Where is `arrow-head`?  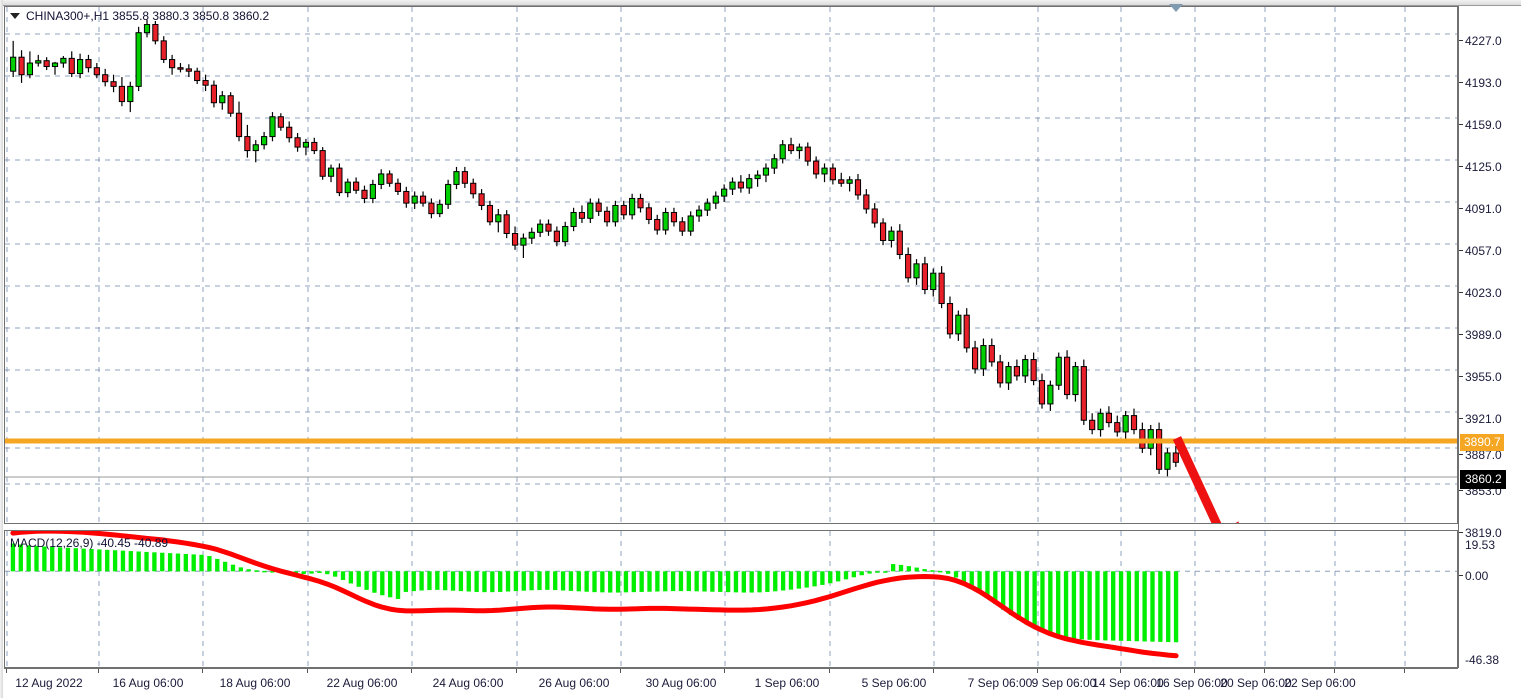 arrow-head is located at coordinates (1237, 522).